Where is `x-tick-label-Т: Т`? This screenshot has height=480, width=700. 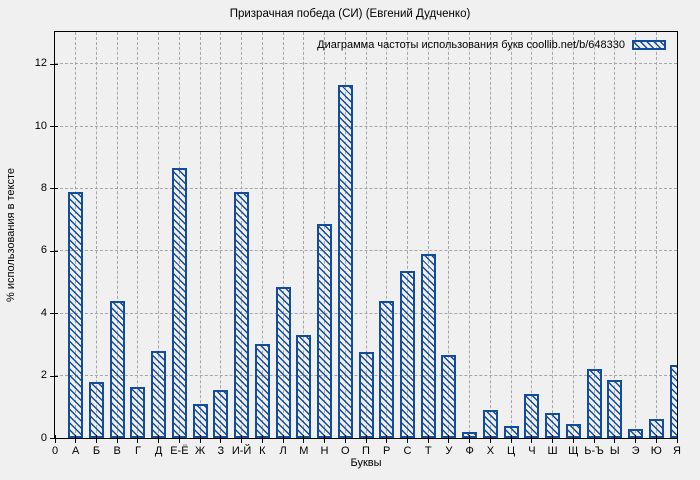
x-tick-label-Т: Т is located at coordinates (428, 451).